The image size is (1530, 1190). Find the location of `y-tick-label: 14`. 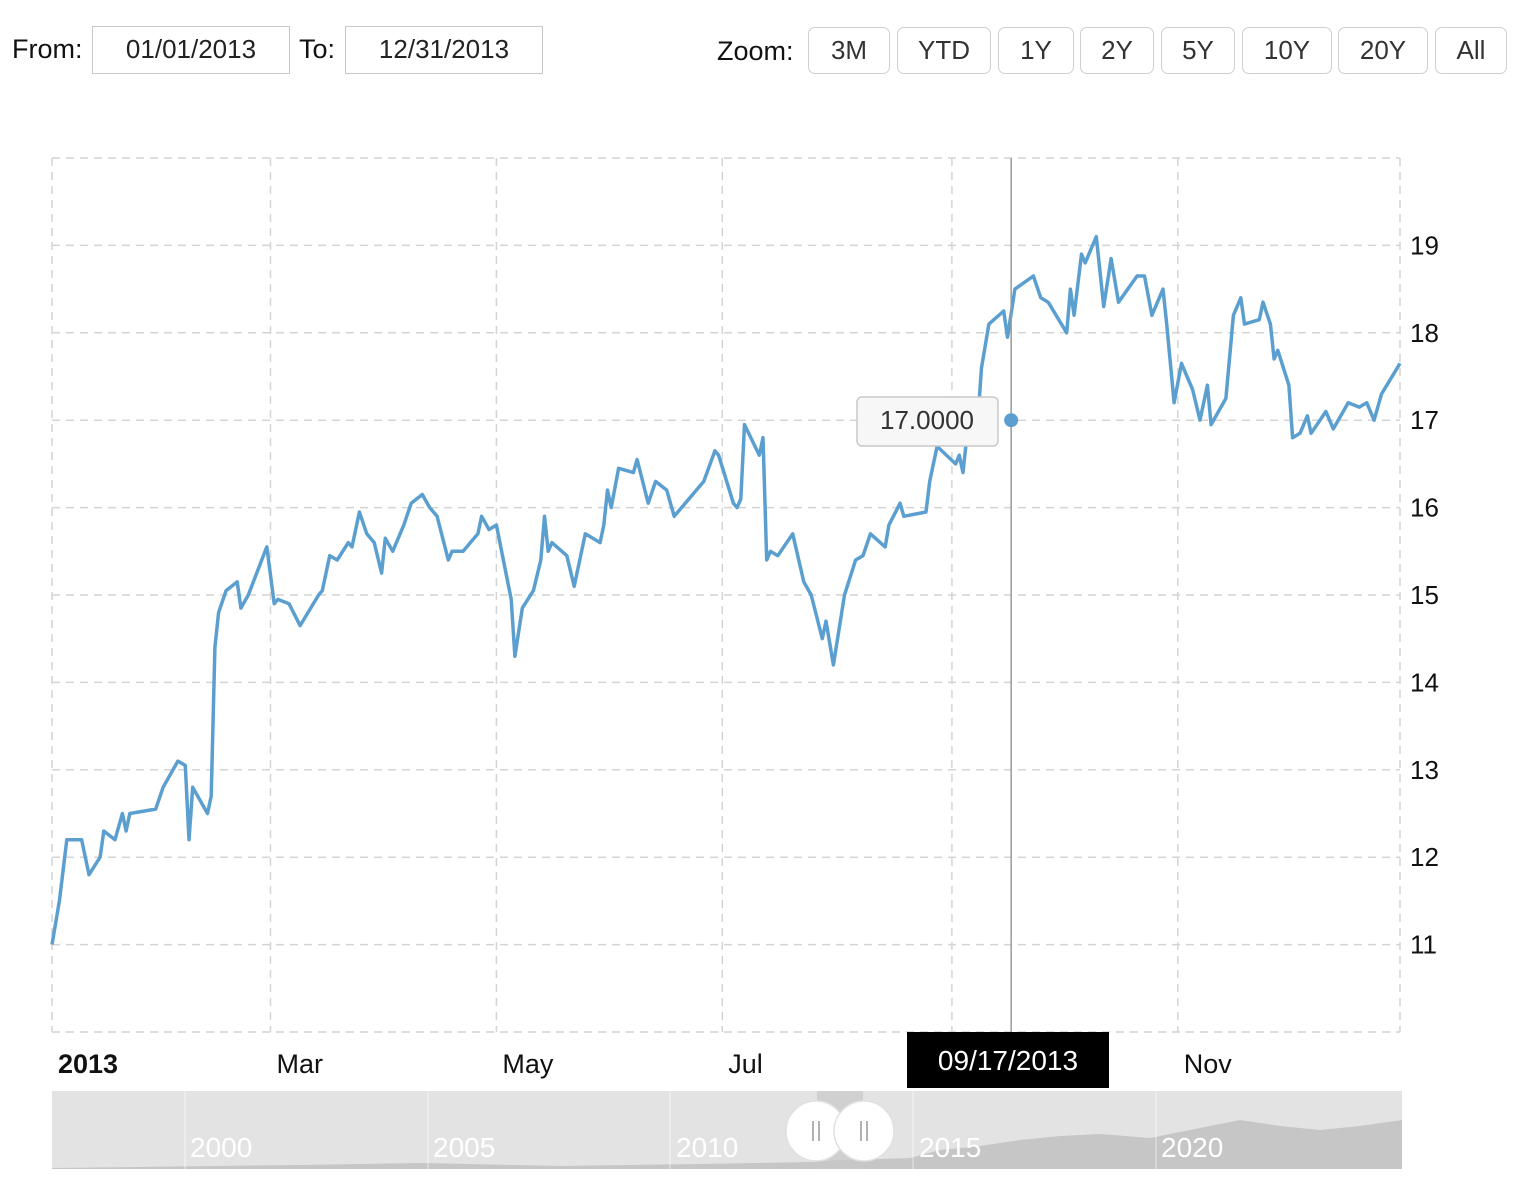

y-tick-label: 14 is located at coordinates (1424, 682).